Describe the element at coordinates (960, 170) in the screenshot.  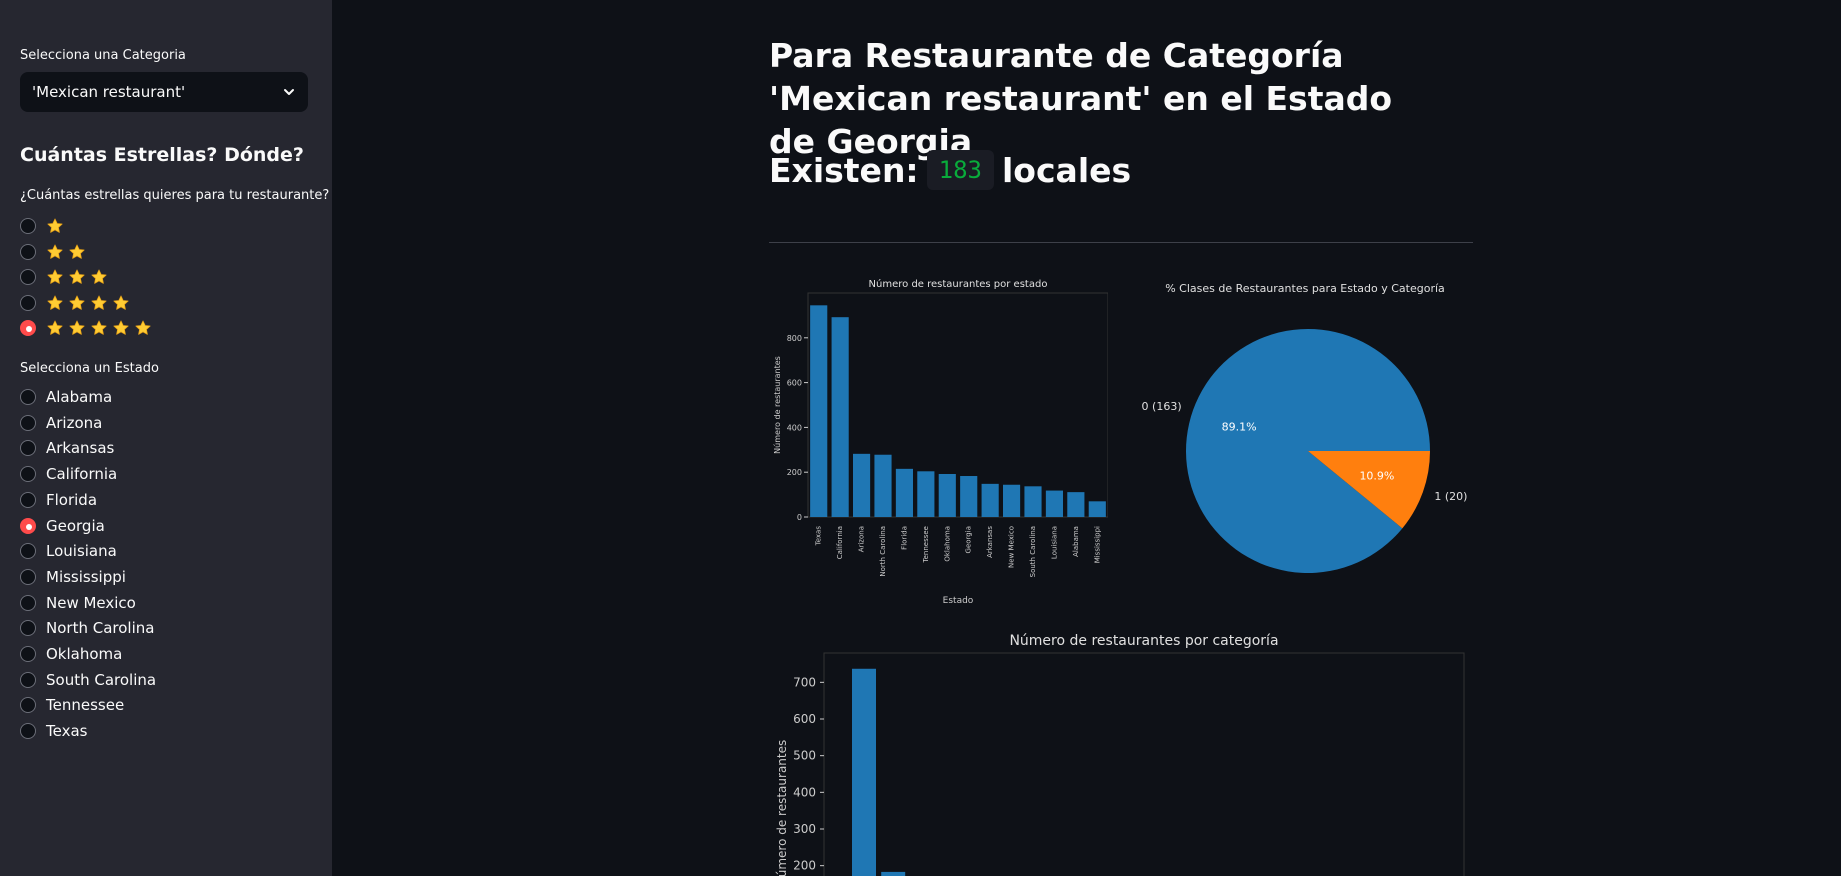
I see `count-value: 183` at that location.